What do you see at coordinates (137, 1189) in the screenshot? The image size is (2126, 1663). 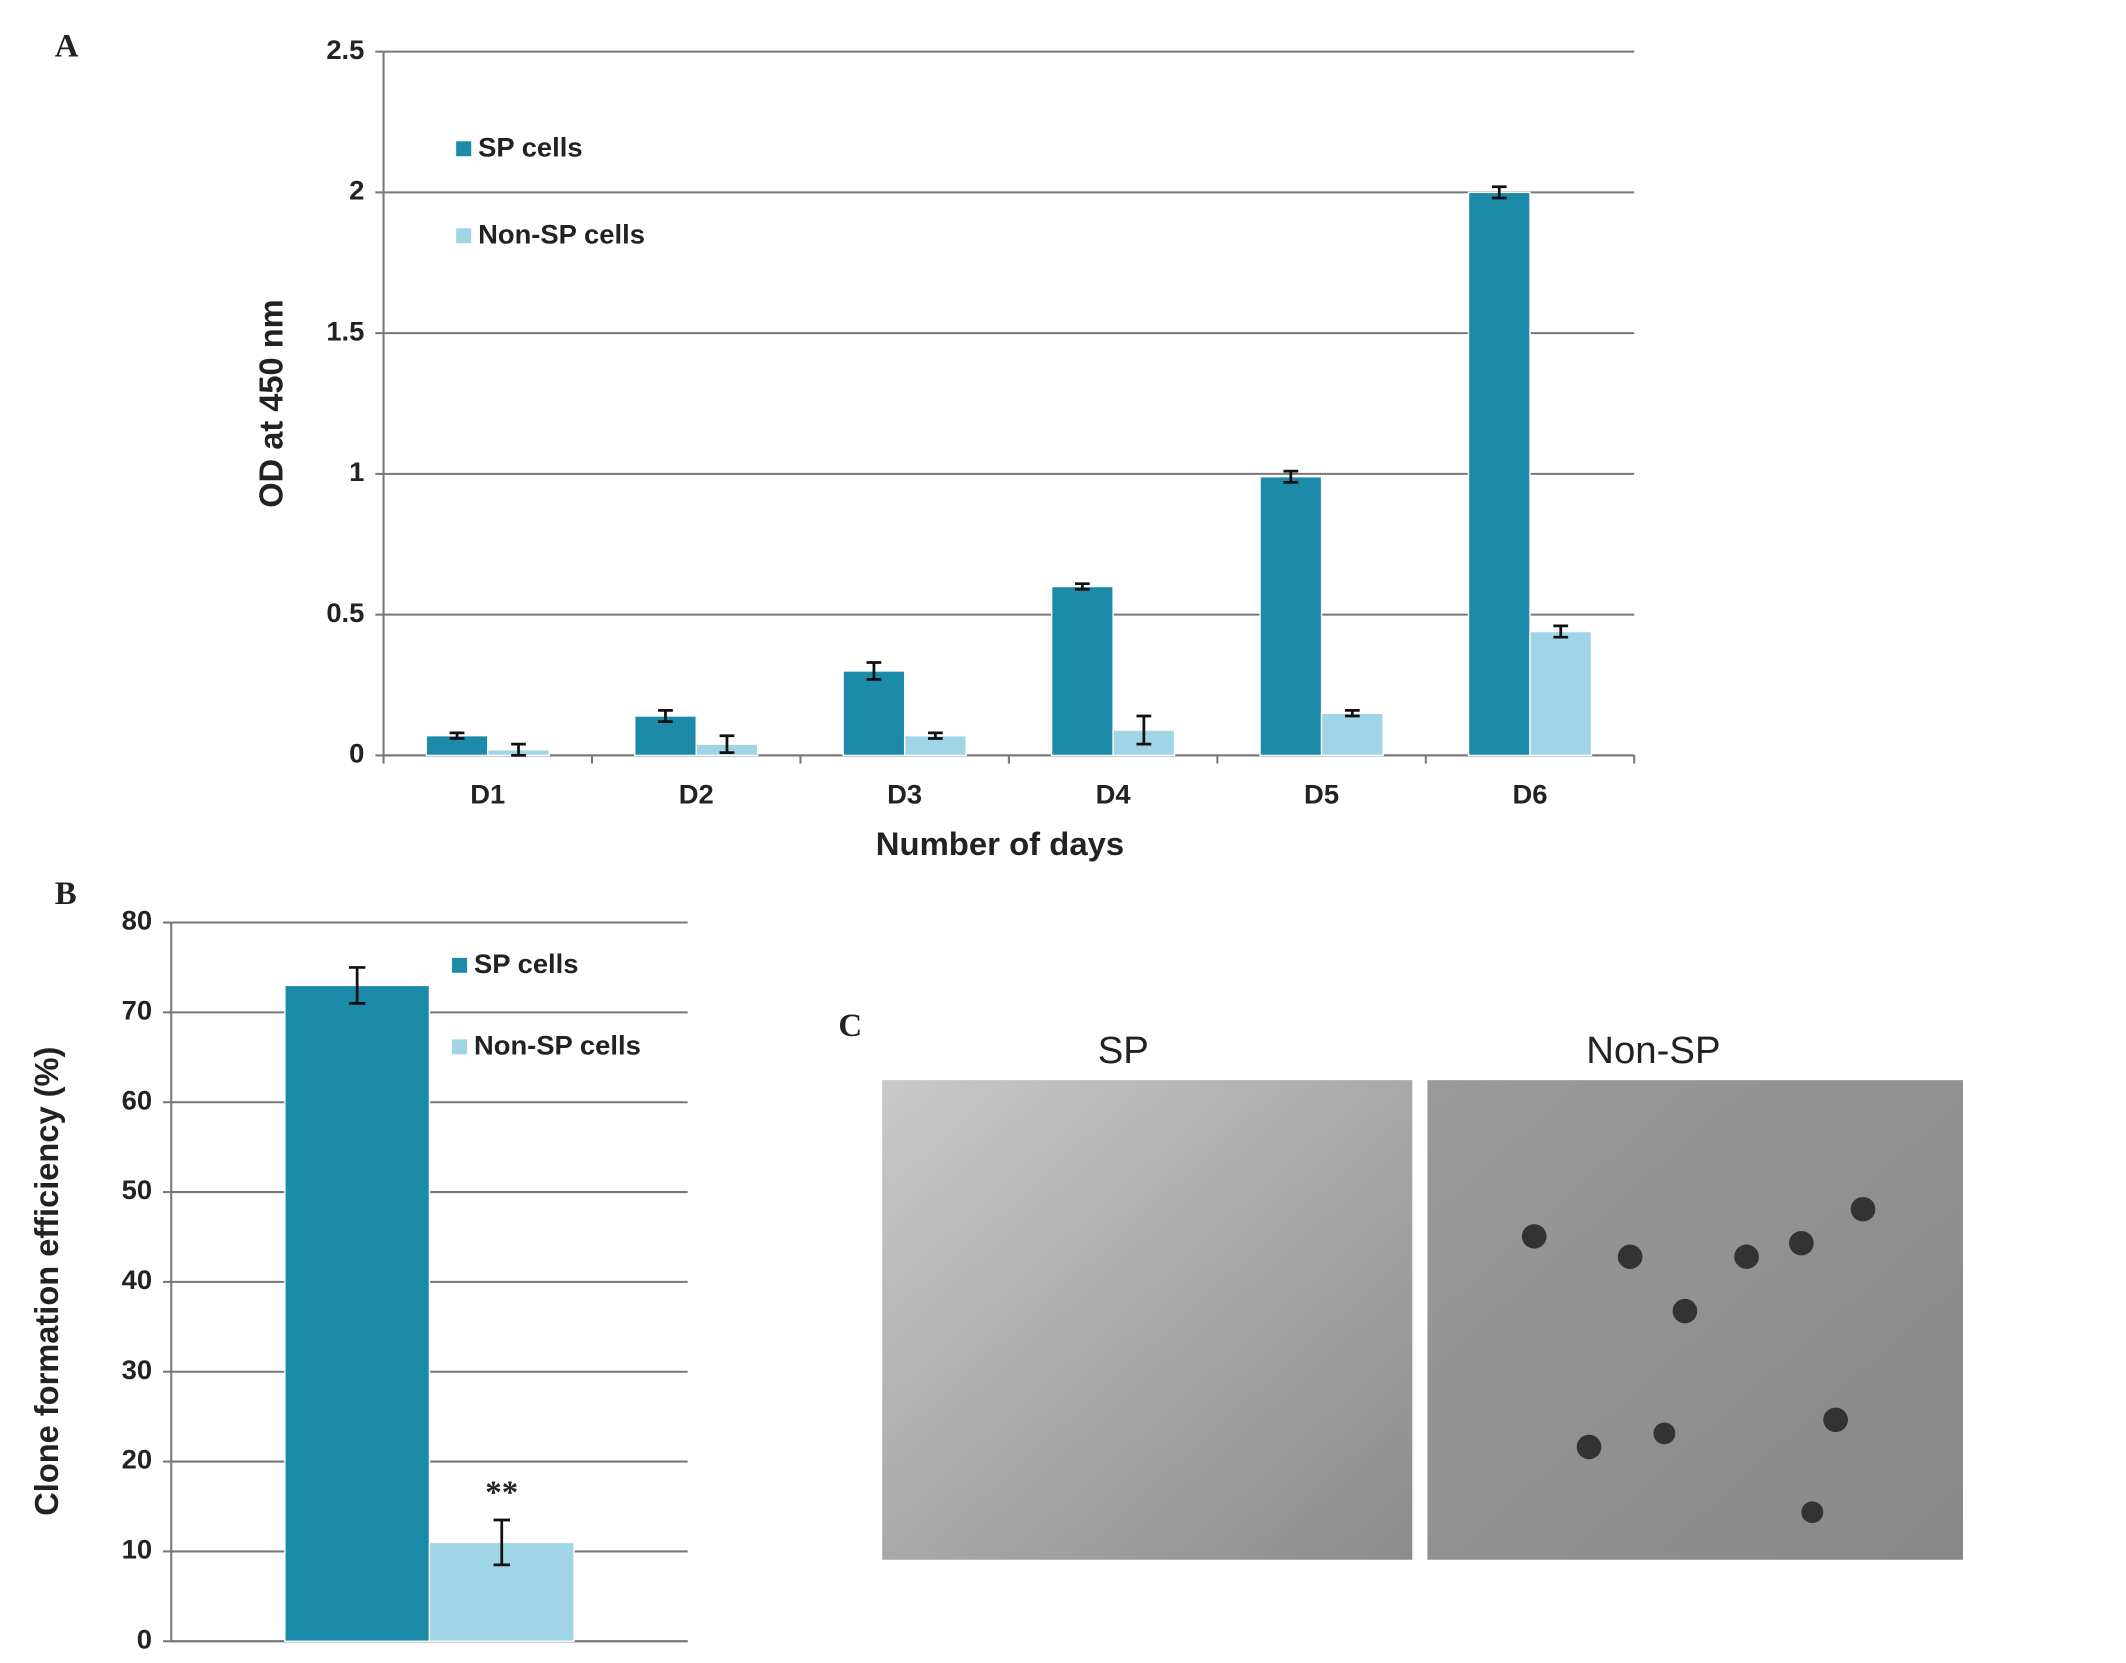 I see `y-tick-label: 50` at bounding box center [137, 1189].